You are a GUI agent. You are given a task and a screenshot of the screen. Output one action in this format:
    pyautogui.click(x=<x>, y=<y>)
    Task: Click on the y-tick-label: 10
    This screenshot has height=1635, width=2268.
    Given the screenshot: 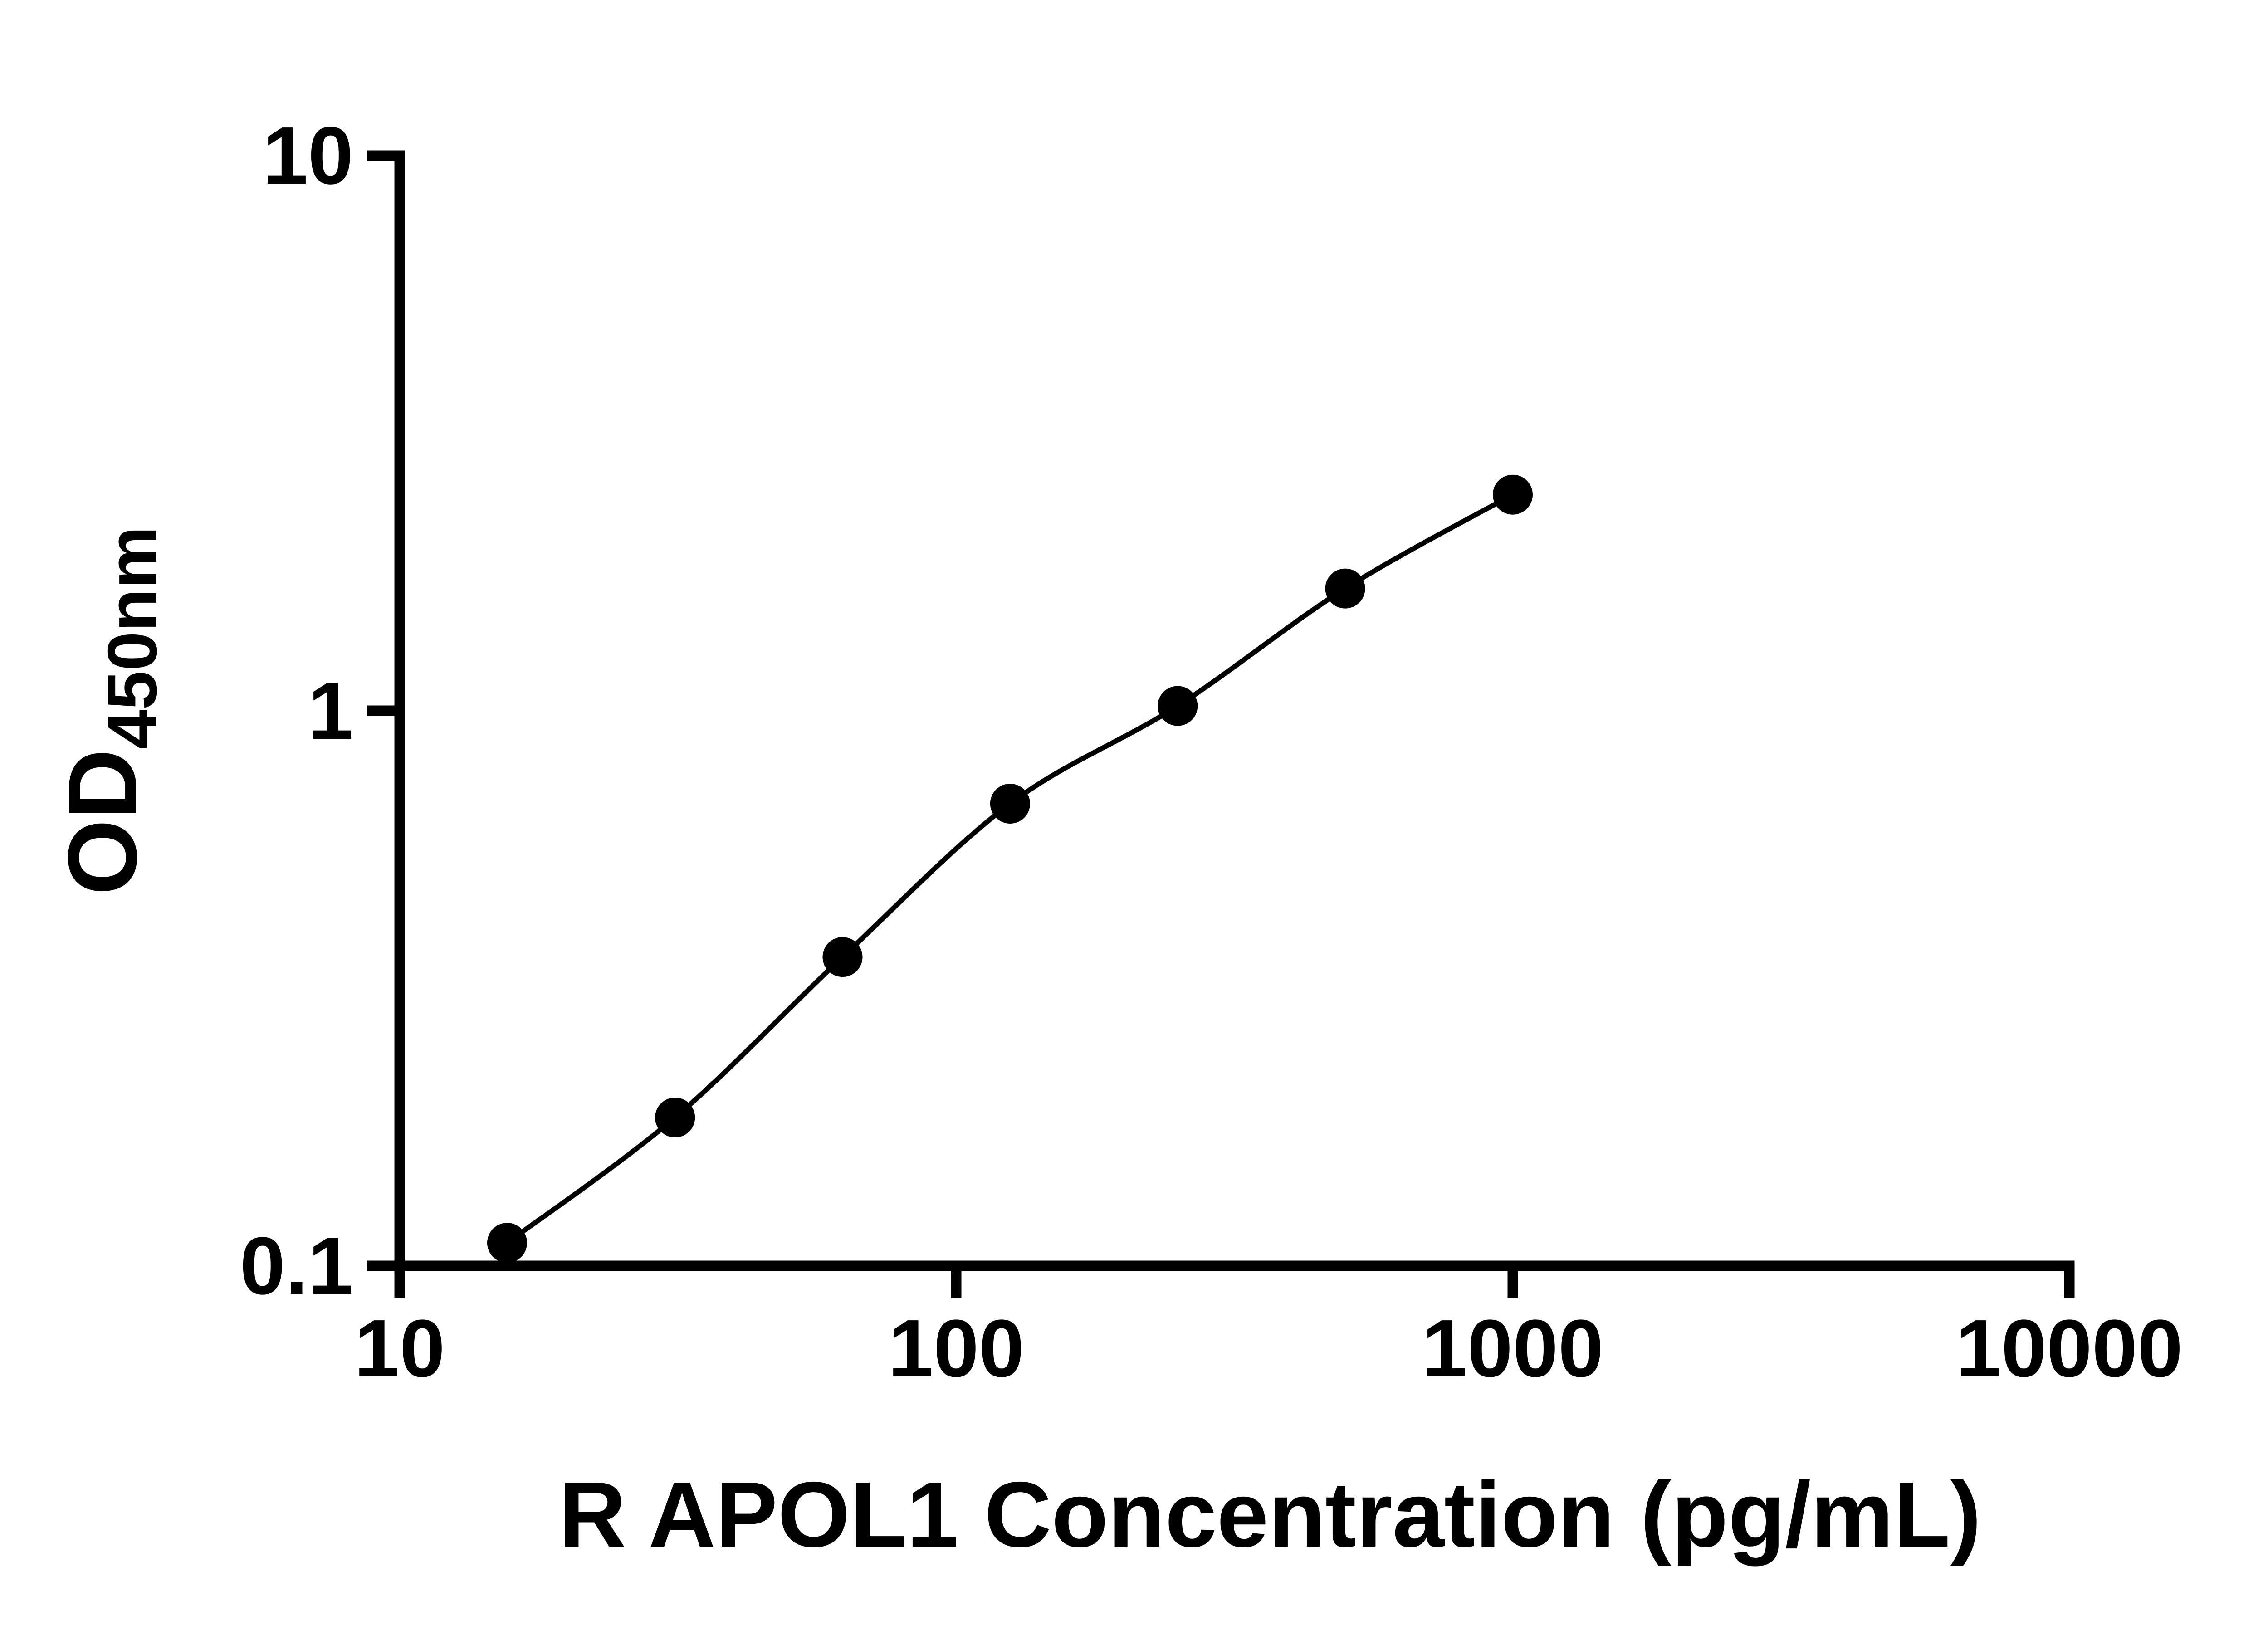 What is the action you would take?
    pyautogui.click(x=308, y=155)
    